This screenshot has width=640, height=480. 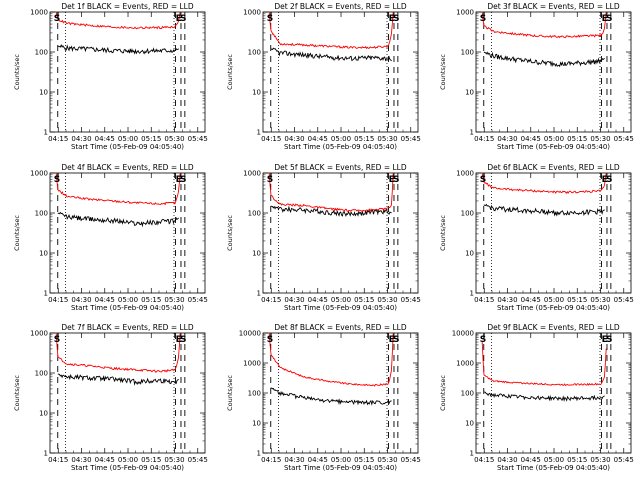 I want to click on plot-title: Det 6f BLACK = Events, RED = LLD, so click(x=553, y=167).